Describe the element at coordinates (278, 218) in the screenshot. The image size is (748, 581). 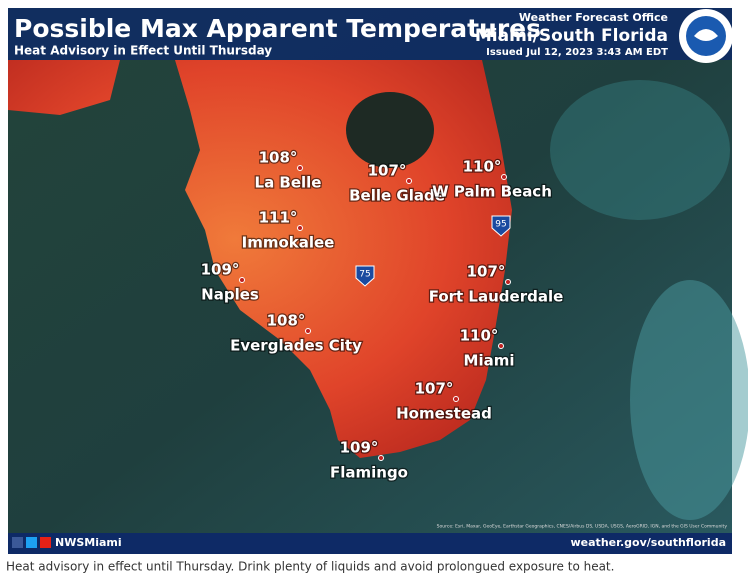
I see `temperature: 111°` at that location.